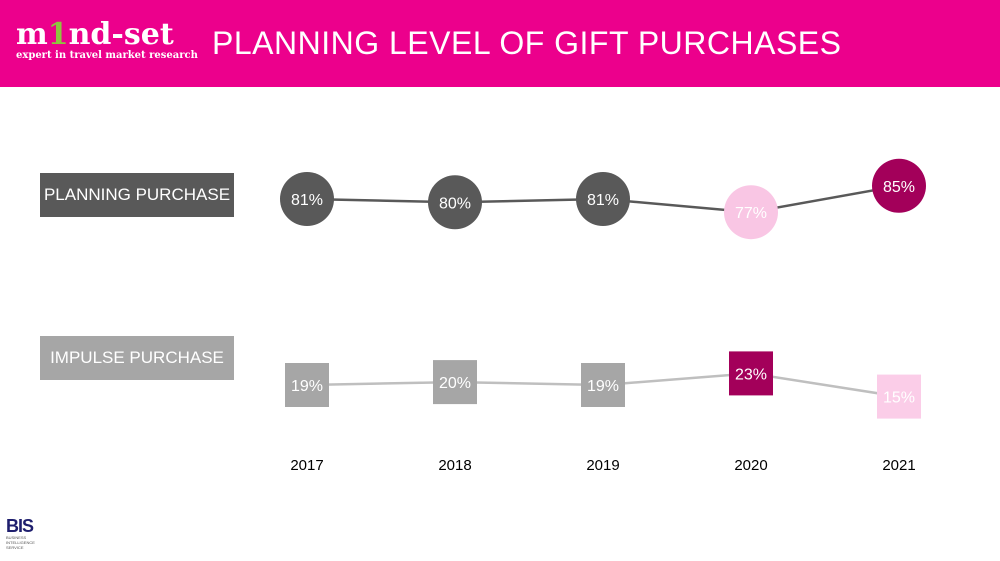 The image size is (1000, 561). I want to click on series-label-planning: PLANNING PURCHASE, so click(137, 195).